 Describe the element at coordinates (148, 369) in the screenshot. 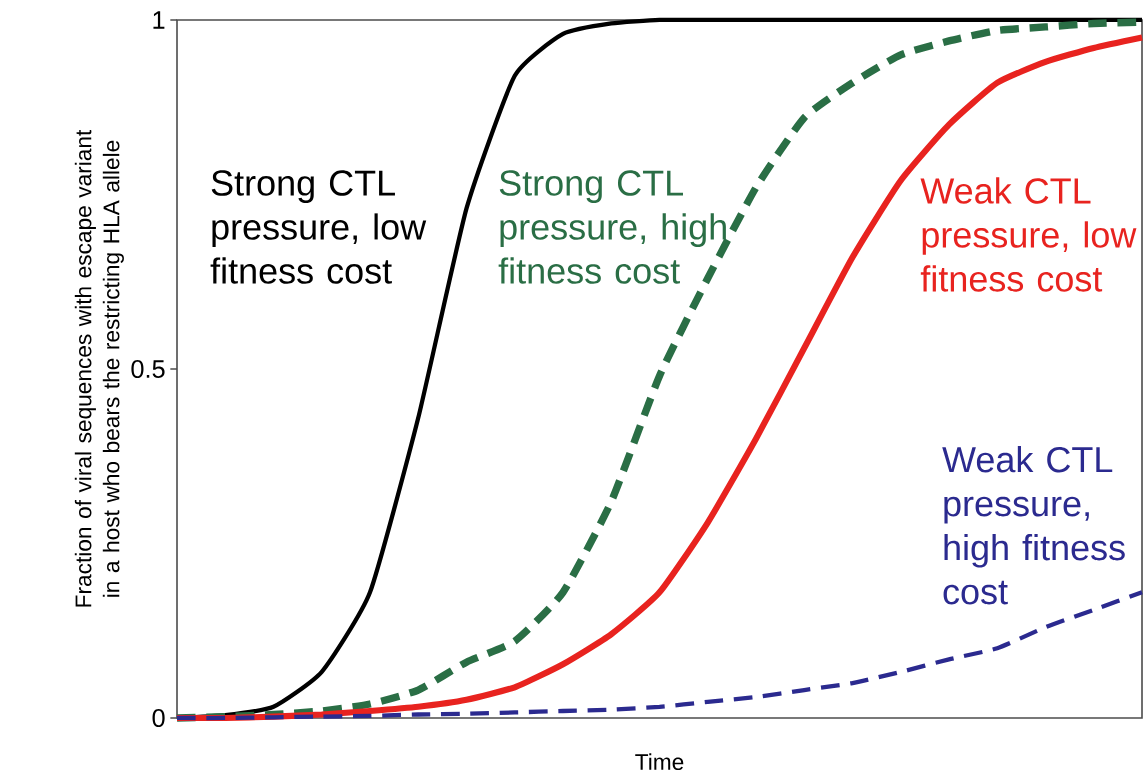

I see `y-tick-label: 0.5` at that location.